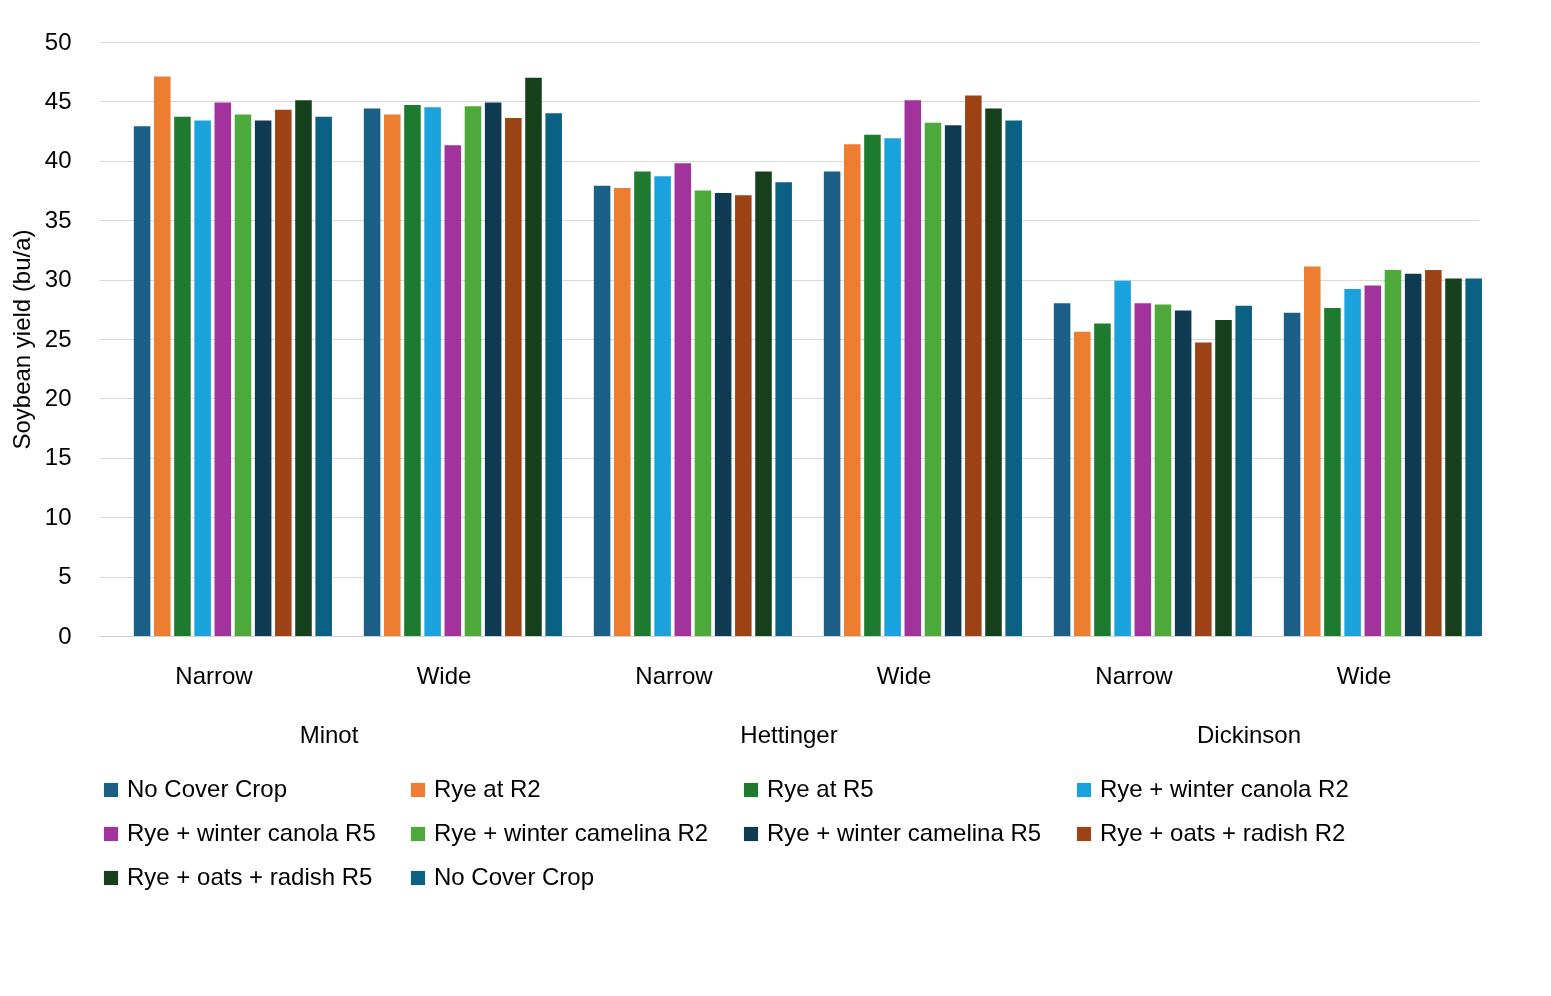  Describe the element at coordinates (58, 397) in the screenshot. I see `y-tick-label: 20` at that location.